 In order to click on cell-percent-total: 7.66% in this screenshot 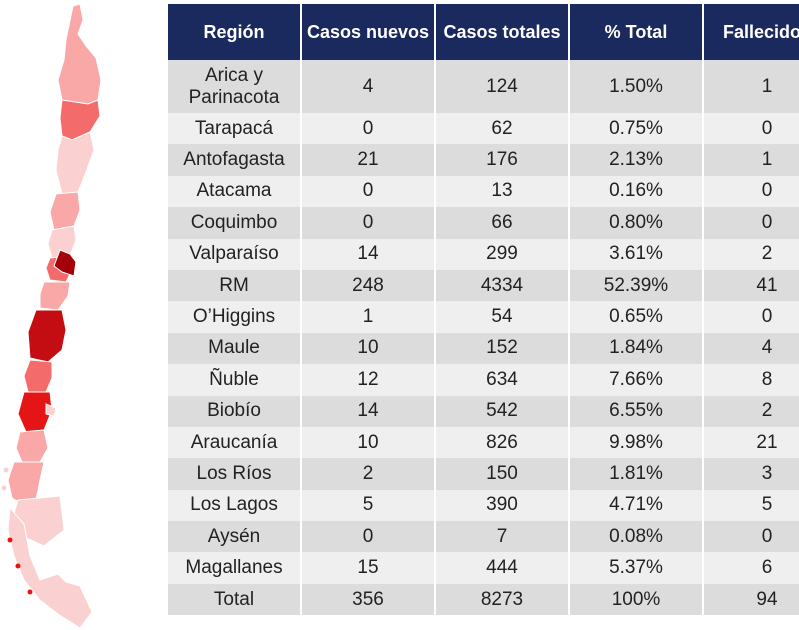, I will do `click(636, 380)`.